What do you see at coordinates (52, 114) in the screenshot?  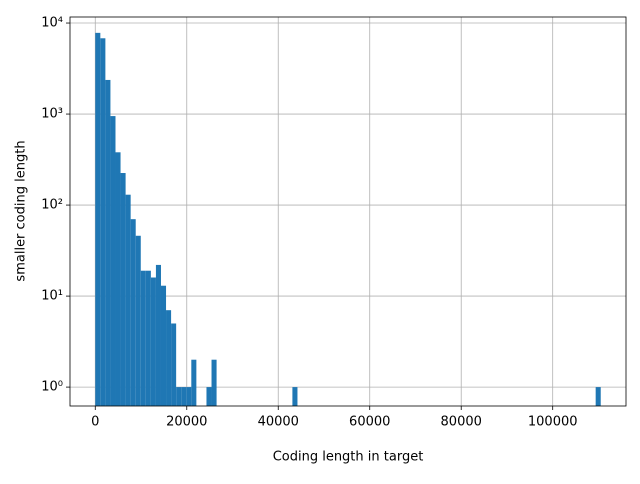 I see `y-tick-label: 10³` at bounding box center [52, 114].